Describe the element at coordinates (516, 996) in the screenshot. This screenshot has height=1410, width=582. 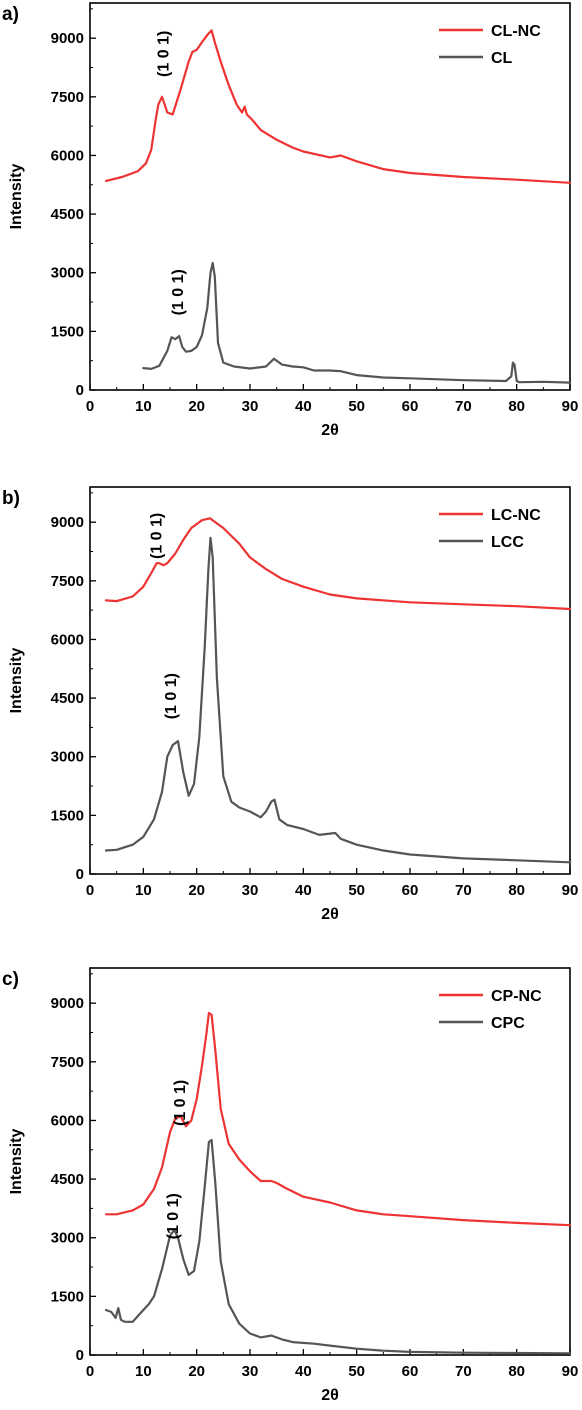
I see `legend-label: CP-NC` at that location.